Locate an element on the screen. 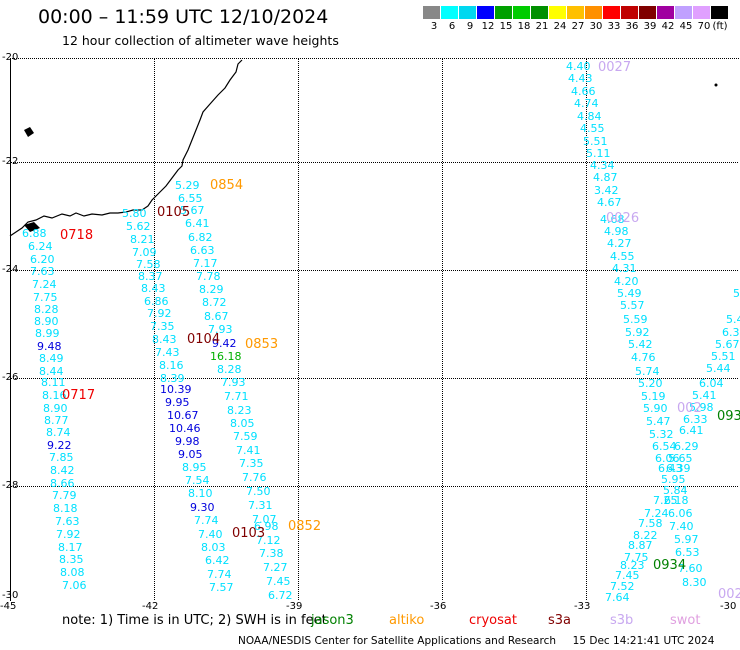  pass-time-label: 0852 is located at coordinates (305, 526).